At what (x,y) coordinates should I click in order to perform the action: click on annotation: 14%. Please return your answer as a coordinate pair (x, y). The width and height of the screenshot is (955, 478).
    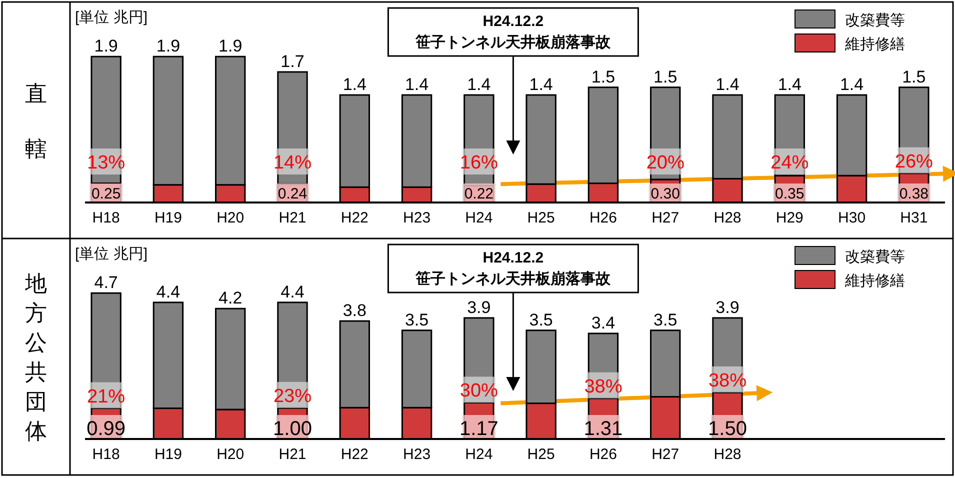
    Looking at the image, I should click on (292, 163).